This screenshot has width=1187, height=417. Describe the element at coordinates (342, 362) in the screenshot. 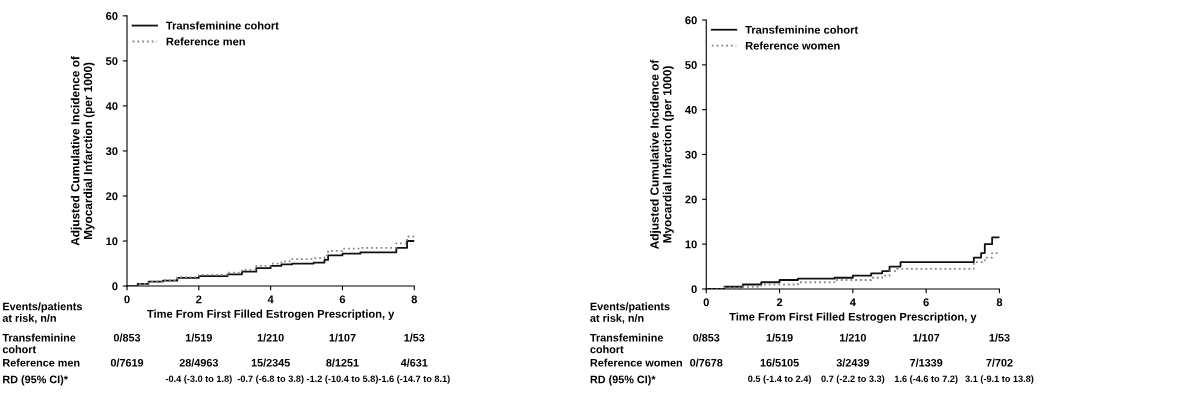

I see `text: 8/1251` at that location.